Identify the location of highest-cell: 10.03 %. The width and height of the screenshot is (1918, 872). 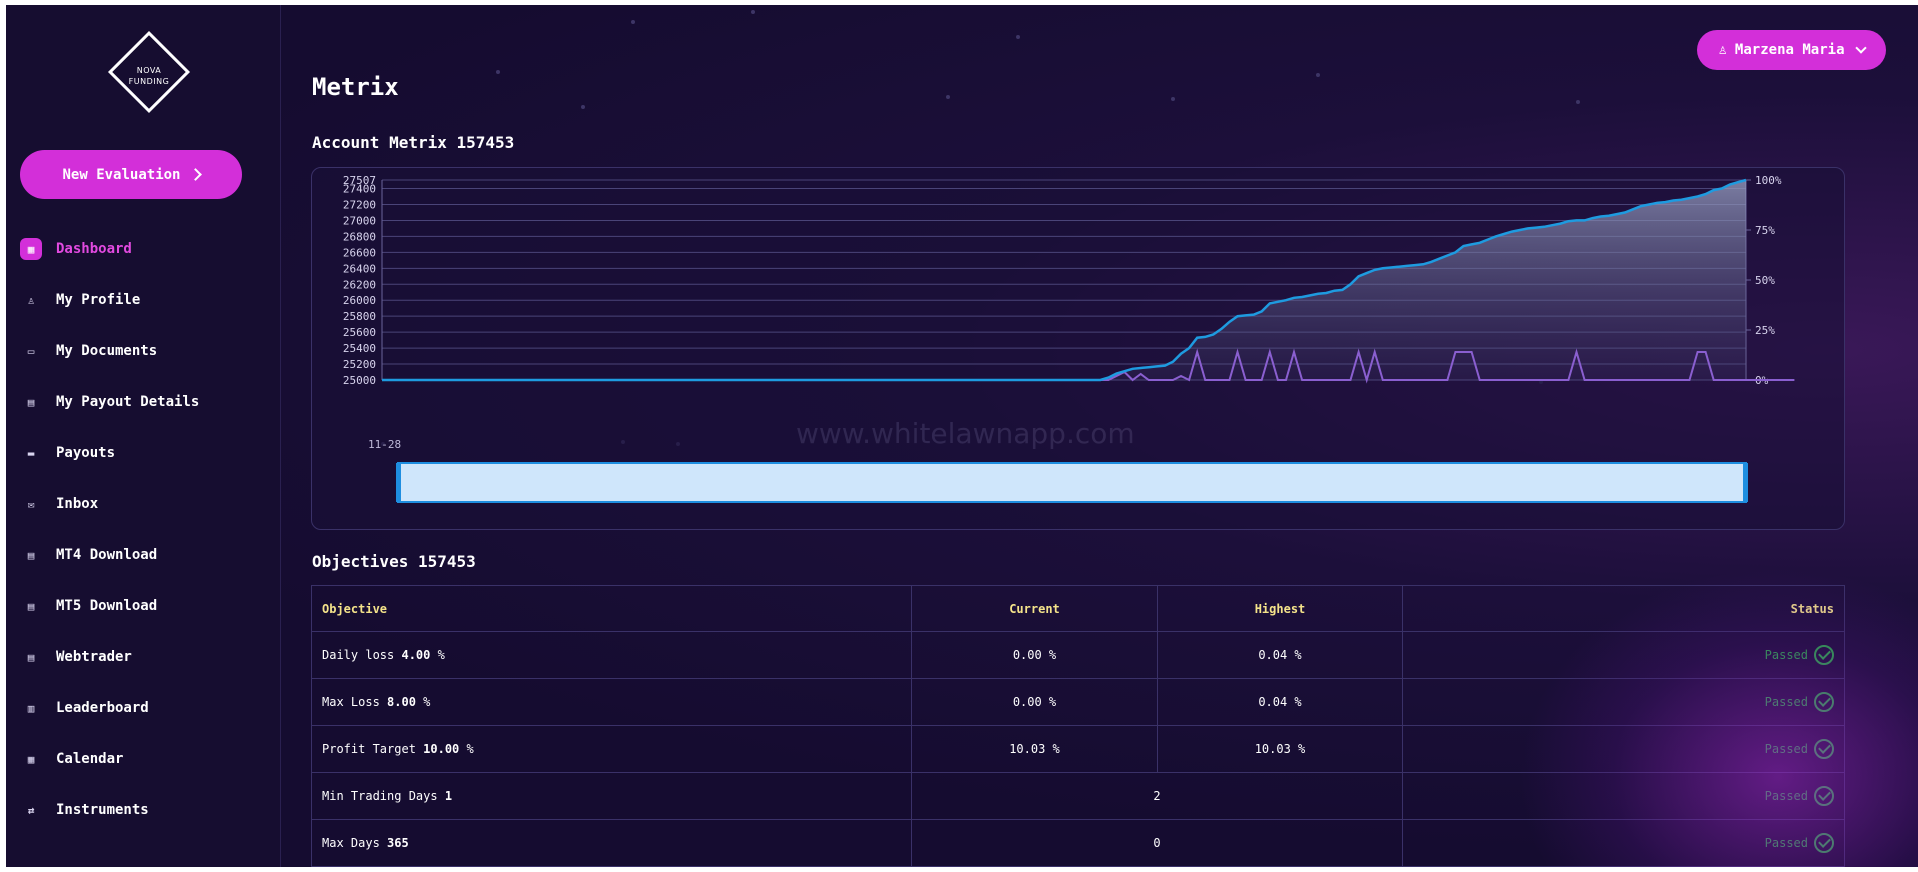
(1280, 749).